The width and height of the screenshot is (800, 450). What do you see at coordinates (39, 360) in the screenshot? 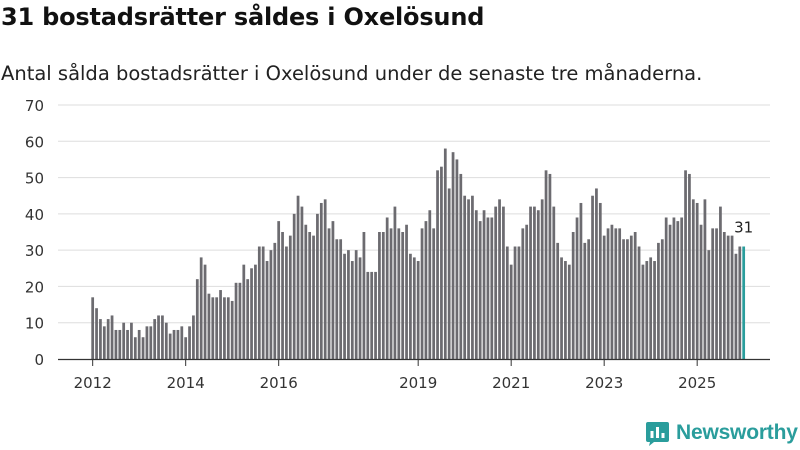
I see `y-tick-label: 0` at bounding box center [39, 360].